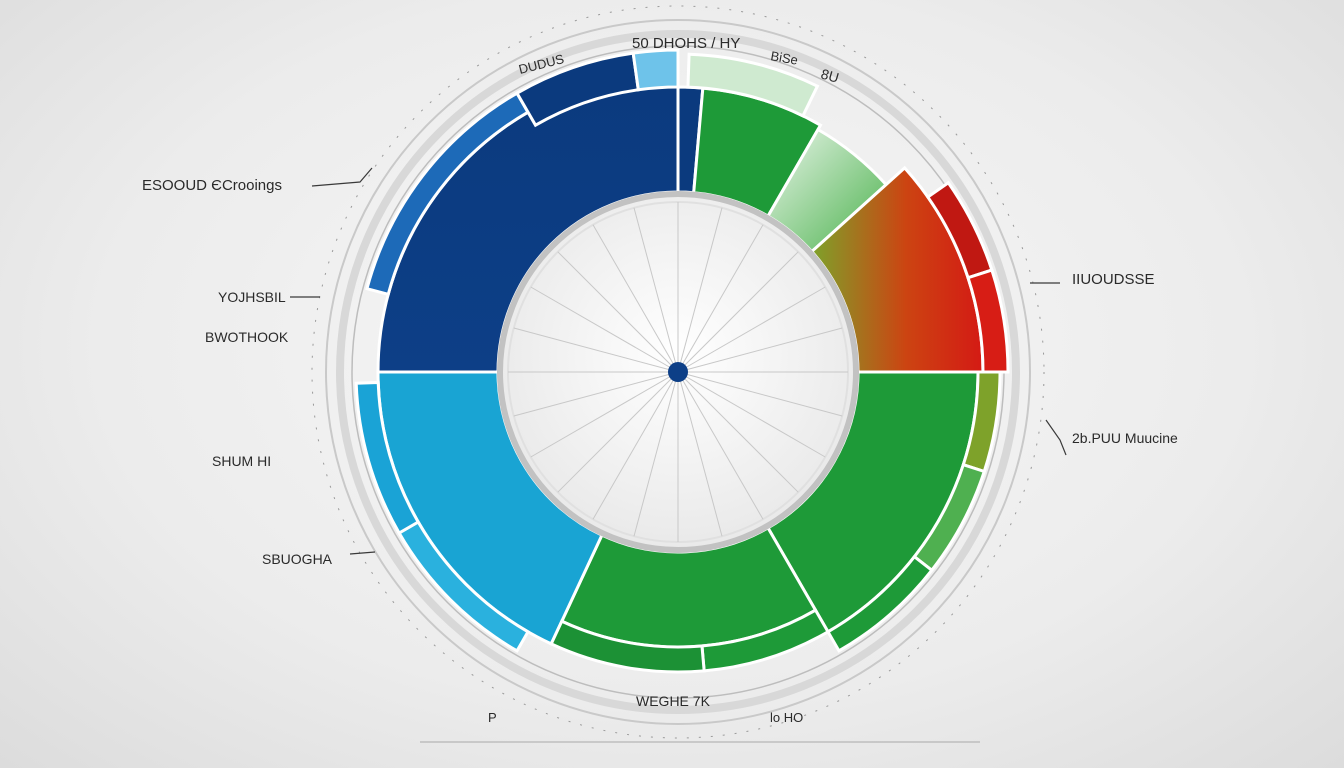 This screenshot has width=1344, height=768. What do you see at coordinates (297, 559) in the screenshot?
I see `label-left-5: SBUOGHA` at bounding box center [297, 559].